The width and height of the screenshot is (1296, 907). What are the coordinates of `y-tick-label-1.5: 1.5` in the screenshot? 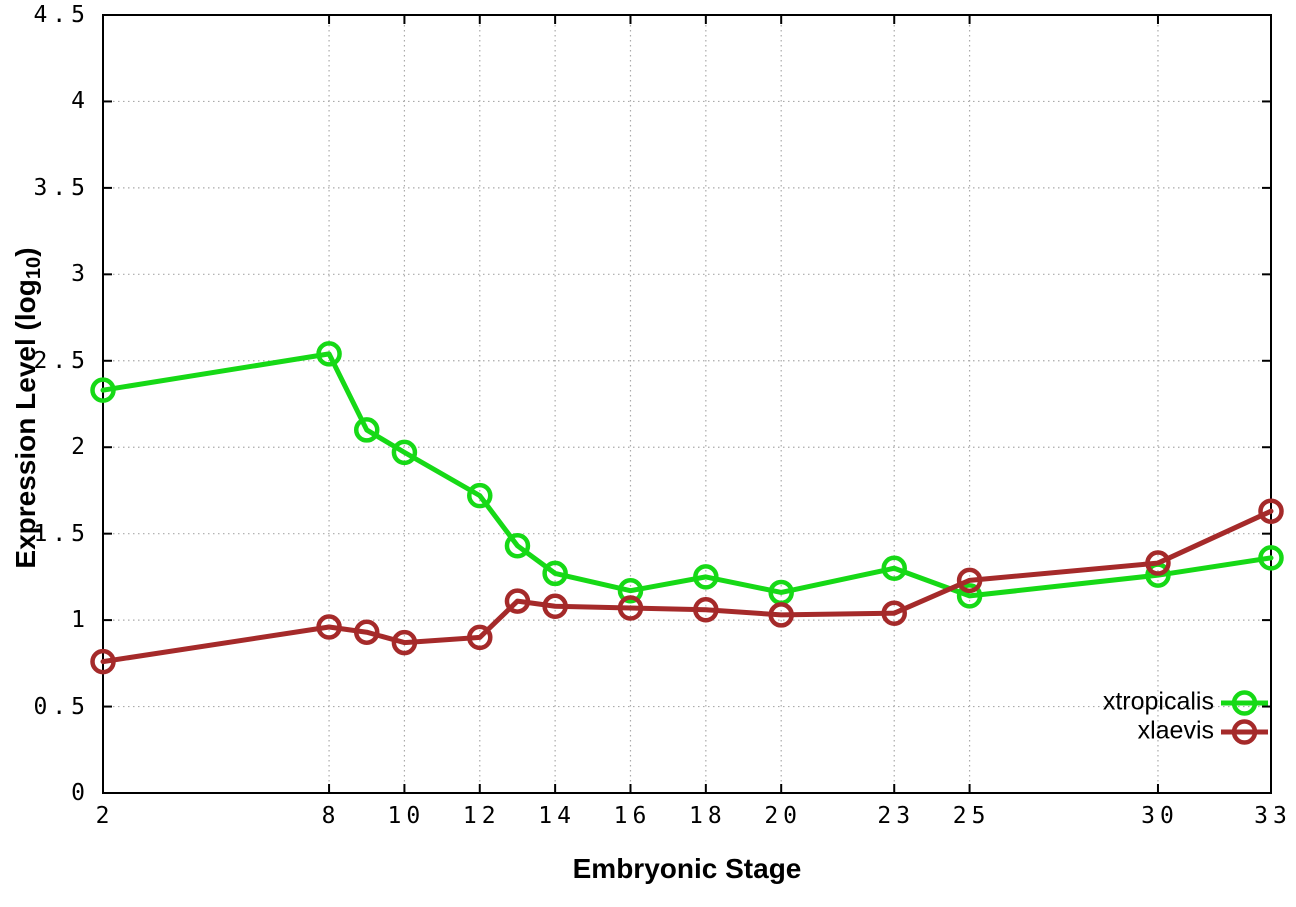 It's located at (61, 533).